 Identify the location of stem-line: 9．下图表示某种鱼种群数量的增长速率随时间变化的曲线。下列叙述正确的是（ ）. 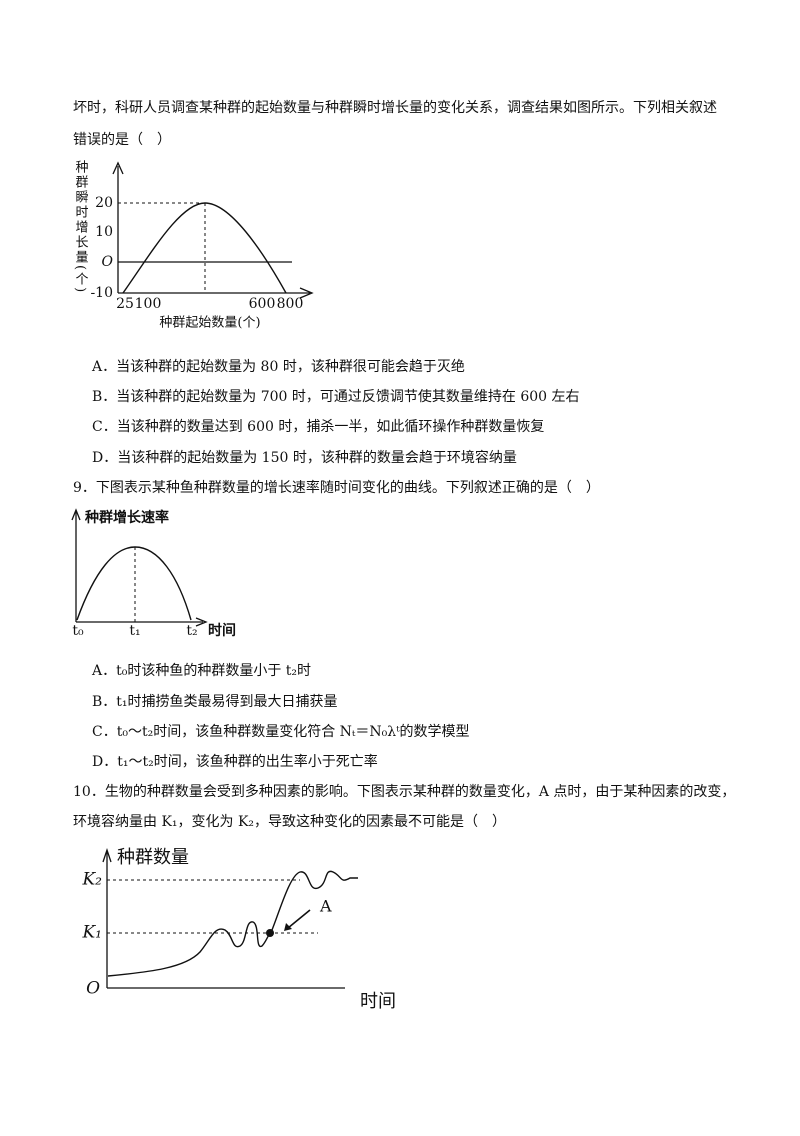
(336, 487).